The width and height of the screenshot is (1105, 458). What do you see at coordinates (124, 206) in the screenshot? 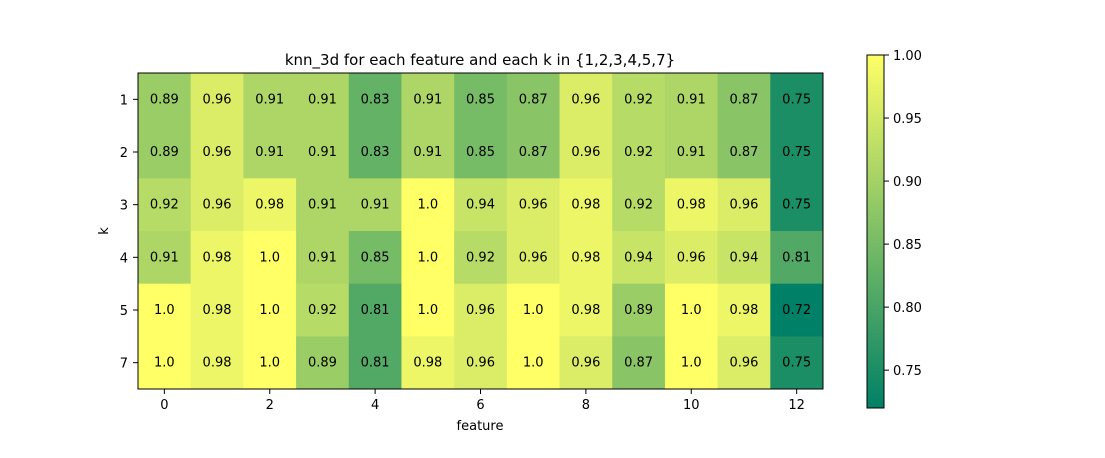
I see `y-tick-label: 3` at bounding box center [124, 206].